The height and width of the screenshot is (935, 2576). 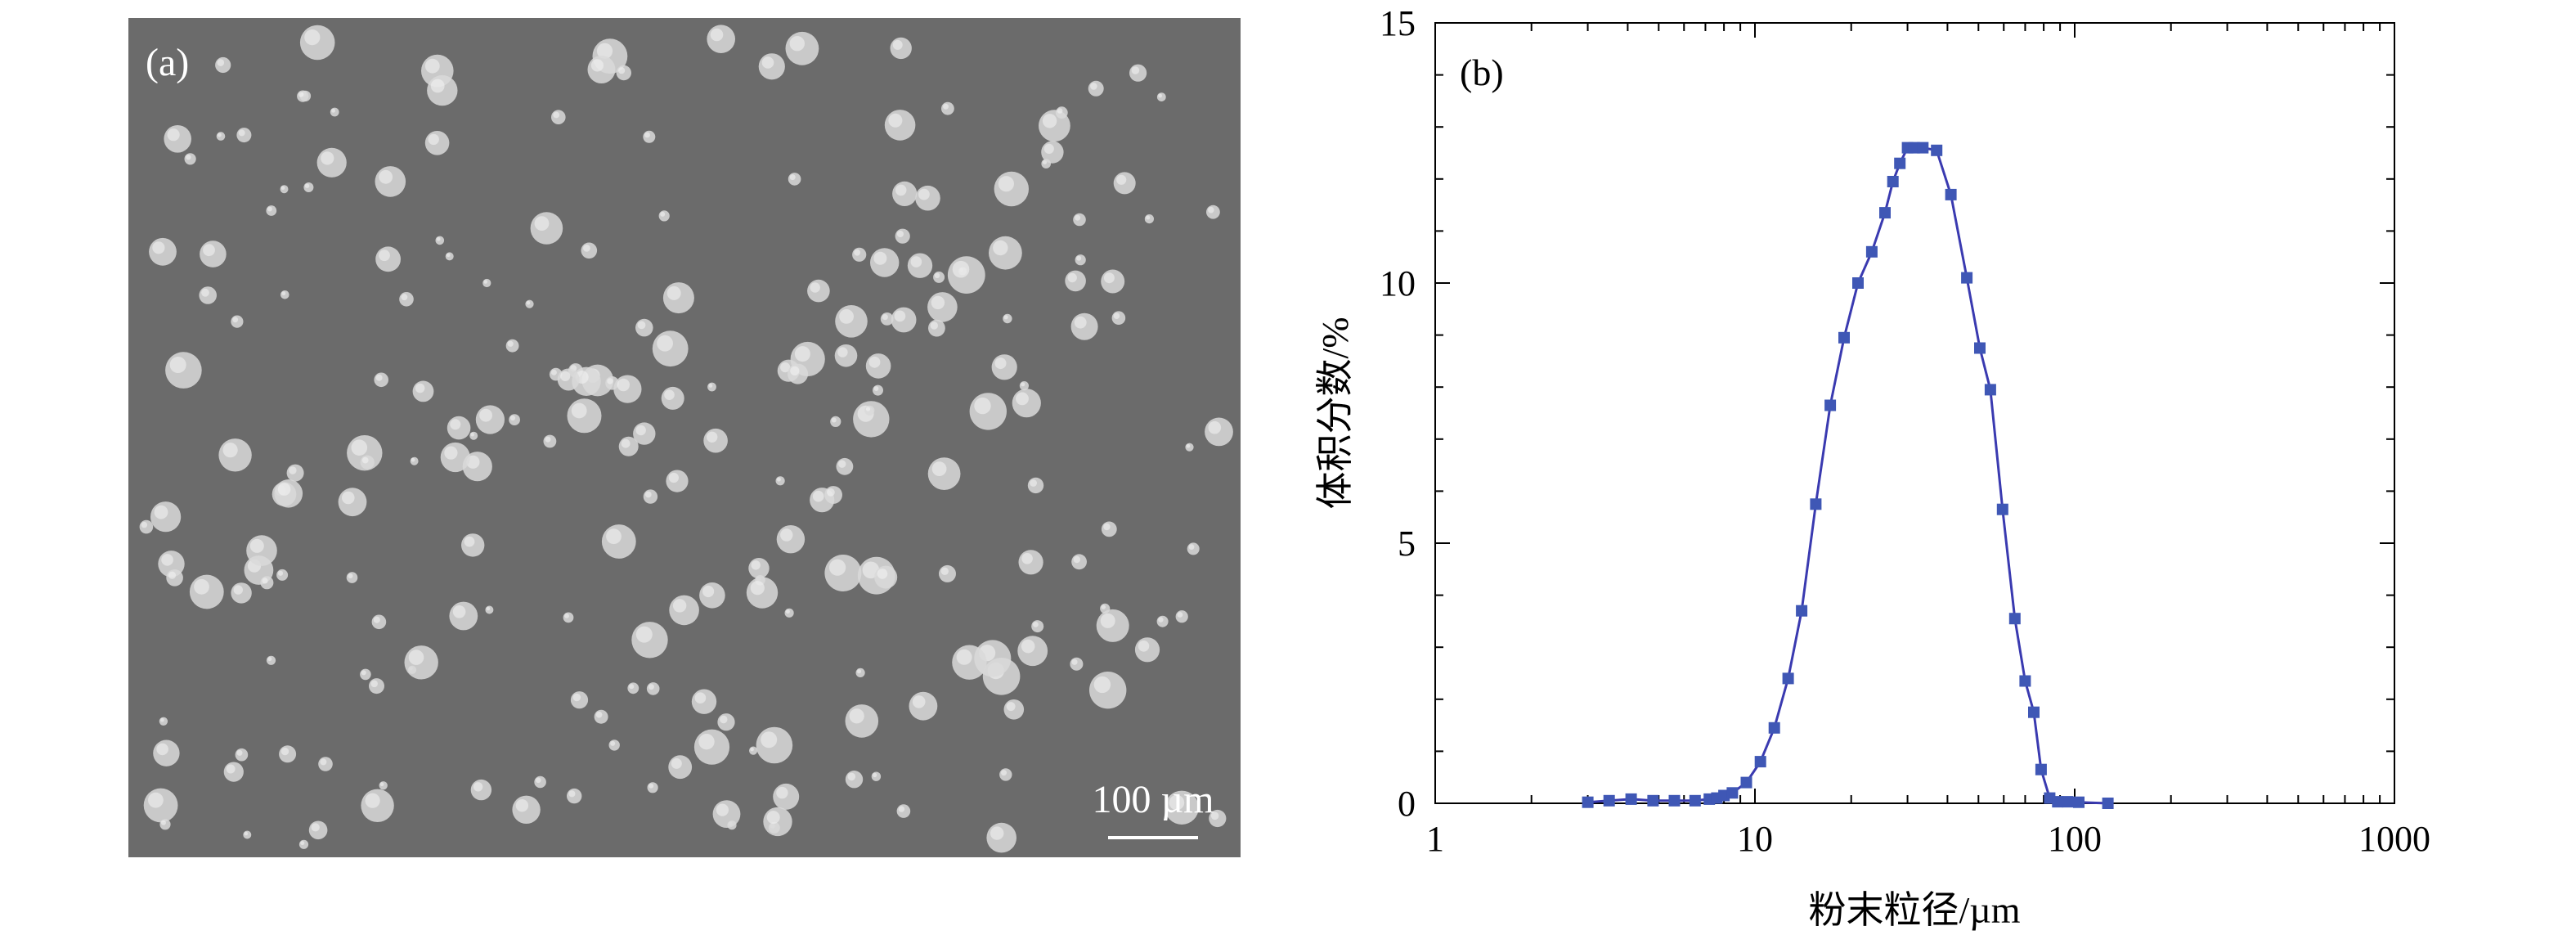 I want to click on distribution-line, so click(x=1848, y=475).